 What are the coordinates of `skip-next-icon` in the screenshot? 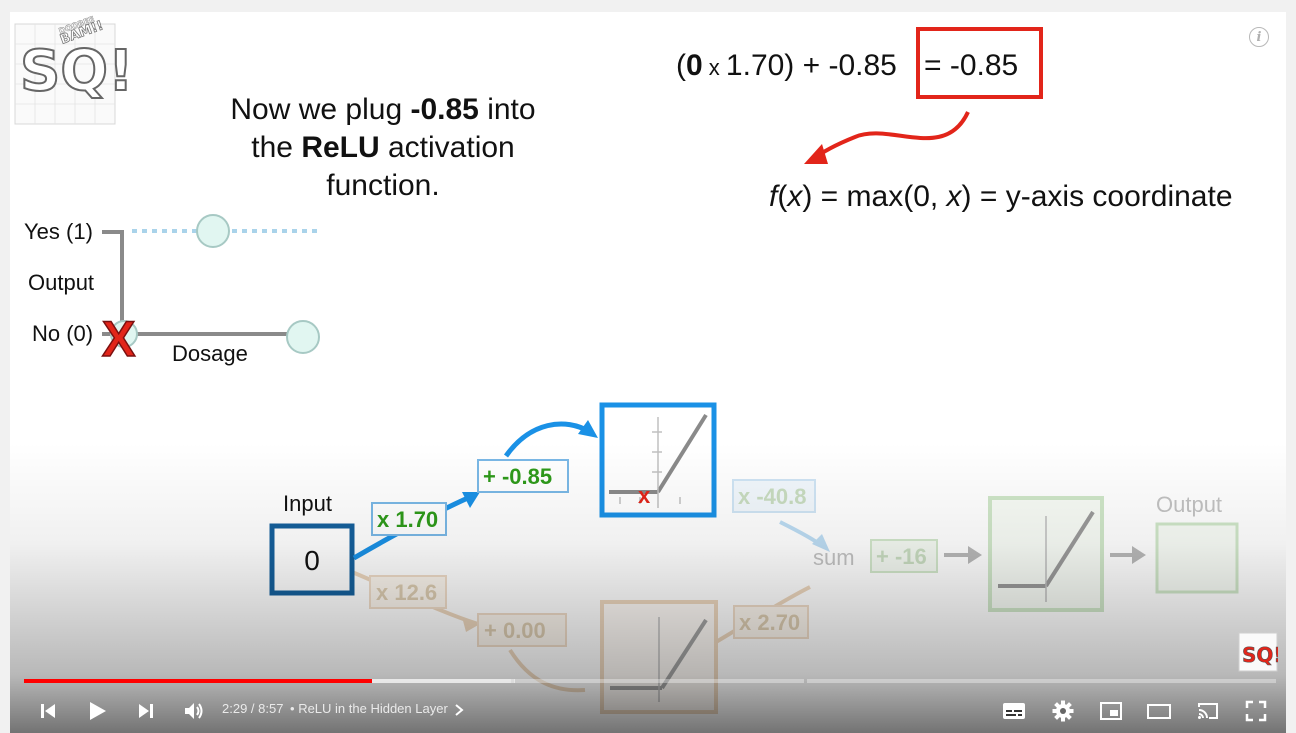 It's located at (146, 710).